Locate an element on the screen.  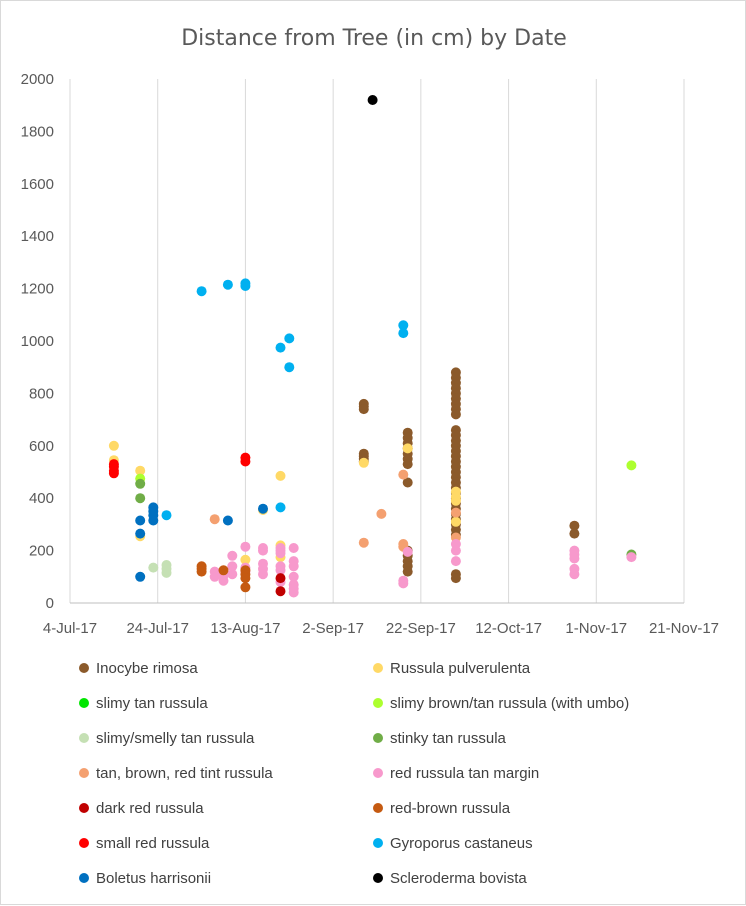
legend-label: Russula pulverulenta is located at coordinates (460, 668).